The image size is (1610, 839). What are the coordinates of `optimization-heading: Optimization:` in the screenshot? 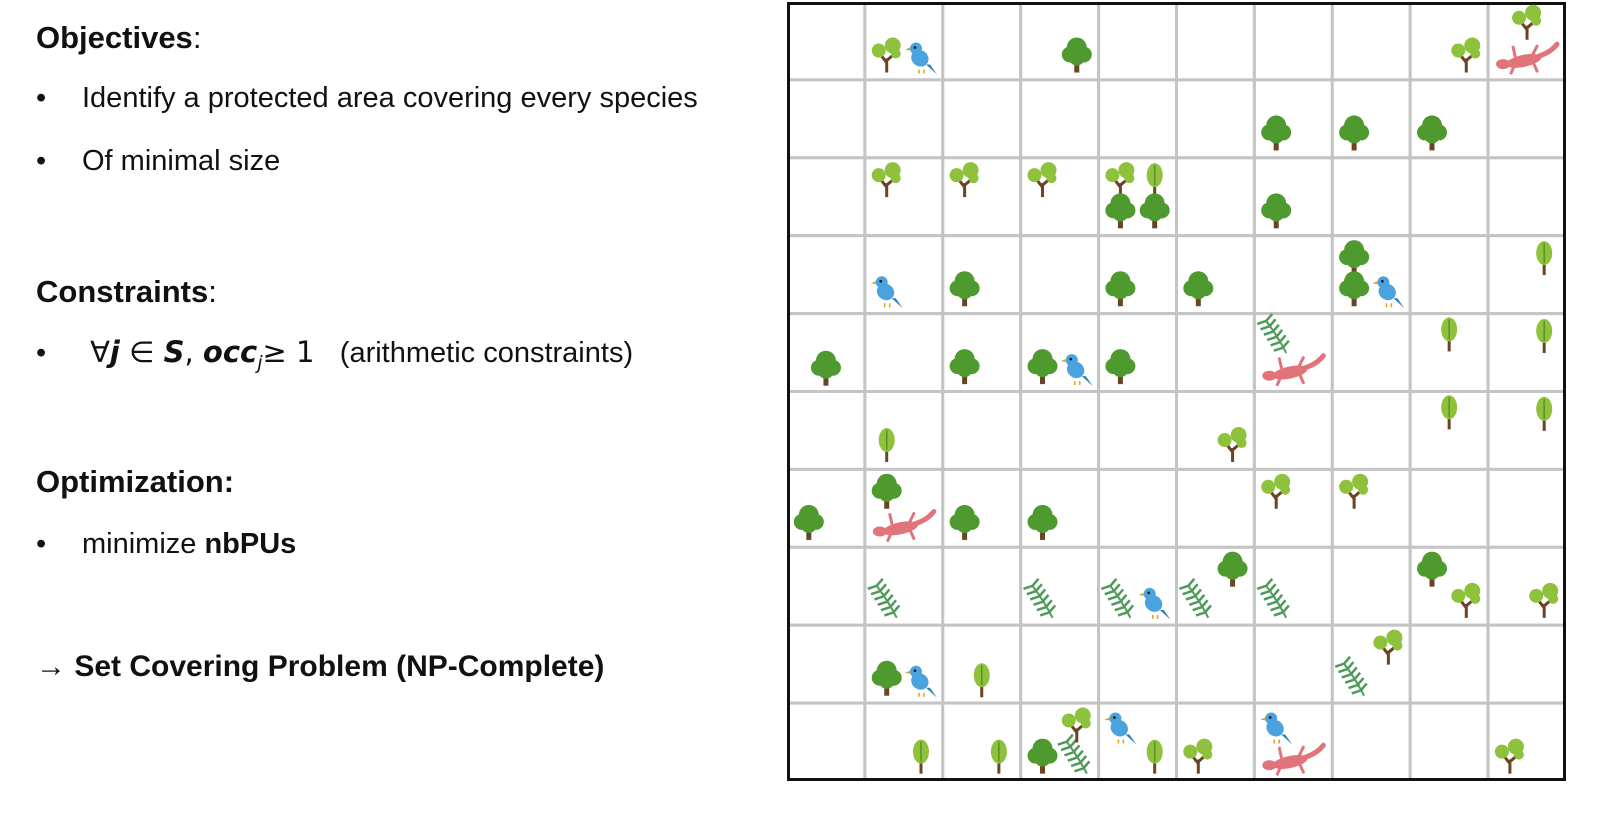 It's located at (135, 481).